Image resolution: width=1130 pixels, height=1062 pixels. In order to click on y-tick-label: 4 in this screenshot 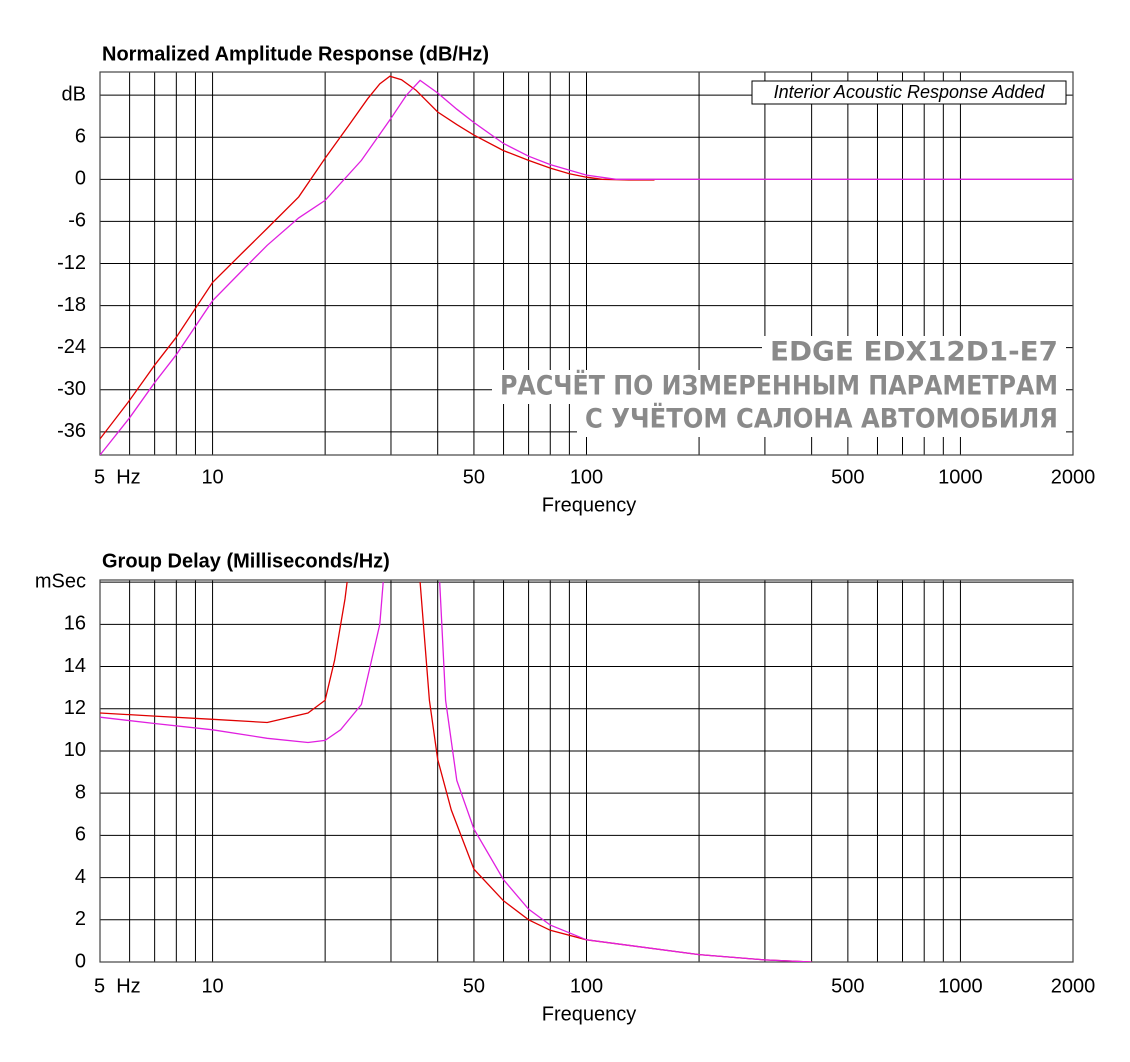, I will do `click(80, 877)`.